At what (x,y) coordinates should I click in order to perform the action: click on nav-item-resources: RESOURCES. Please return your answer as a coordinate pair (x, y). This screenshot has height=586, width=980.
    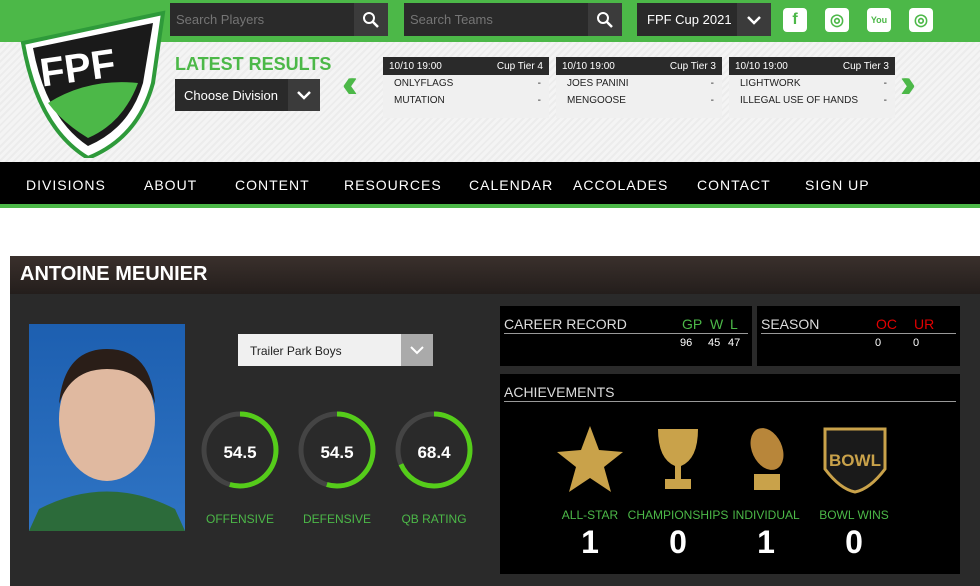
    Looking at the image, I should click on (393, 185).